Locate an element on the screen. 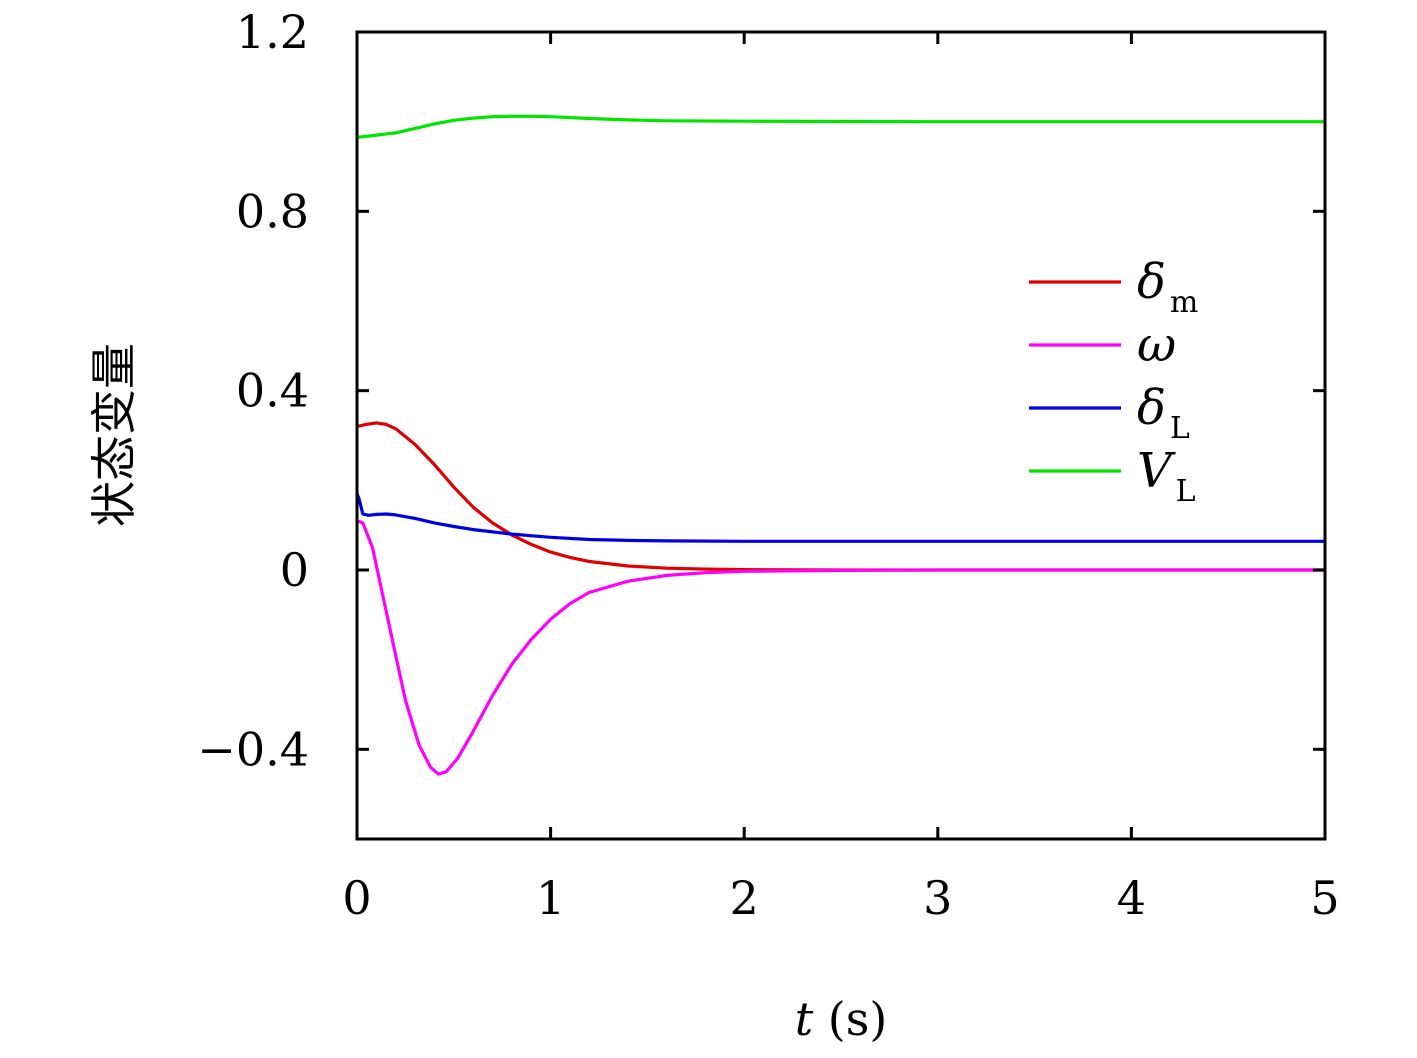  x-axis-unit: (s) is located at coordinates (850, 1019).